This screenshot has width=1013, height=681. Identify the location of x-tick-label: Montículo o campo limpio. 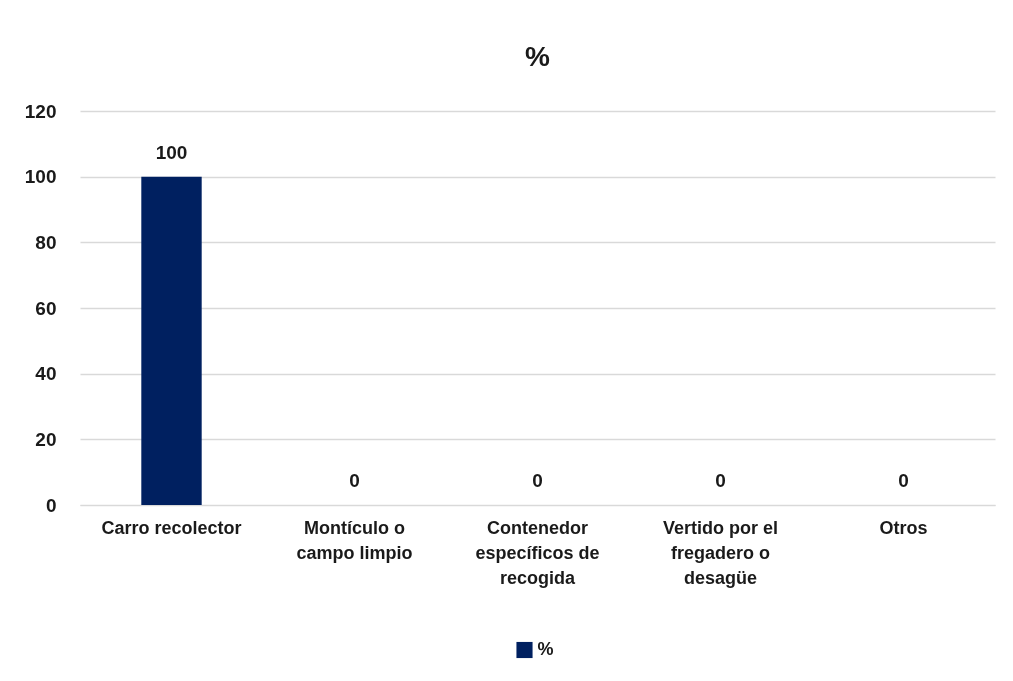
(354, 540).